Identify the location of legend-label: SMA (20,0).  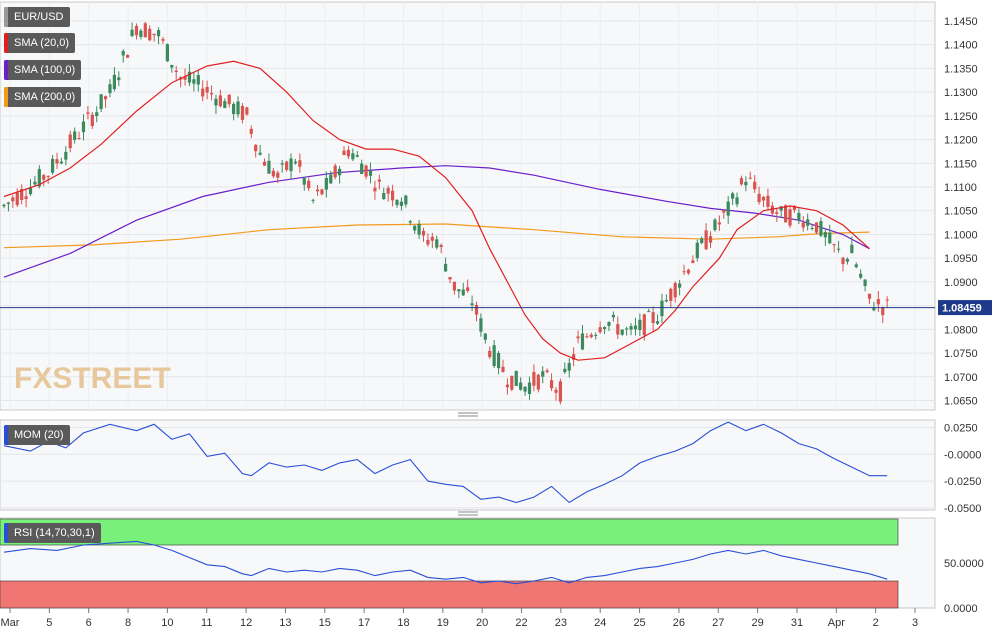
(42, 43).